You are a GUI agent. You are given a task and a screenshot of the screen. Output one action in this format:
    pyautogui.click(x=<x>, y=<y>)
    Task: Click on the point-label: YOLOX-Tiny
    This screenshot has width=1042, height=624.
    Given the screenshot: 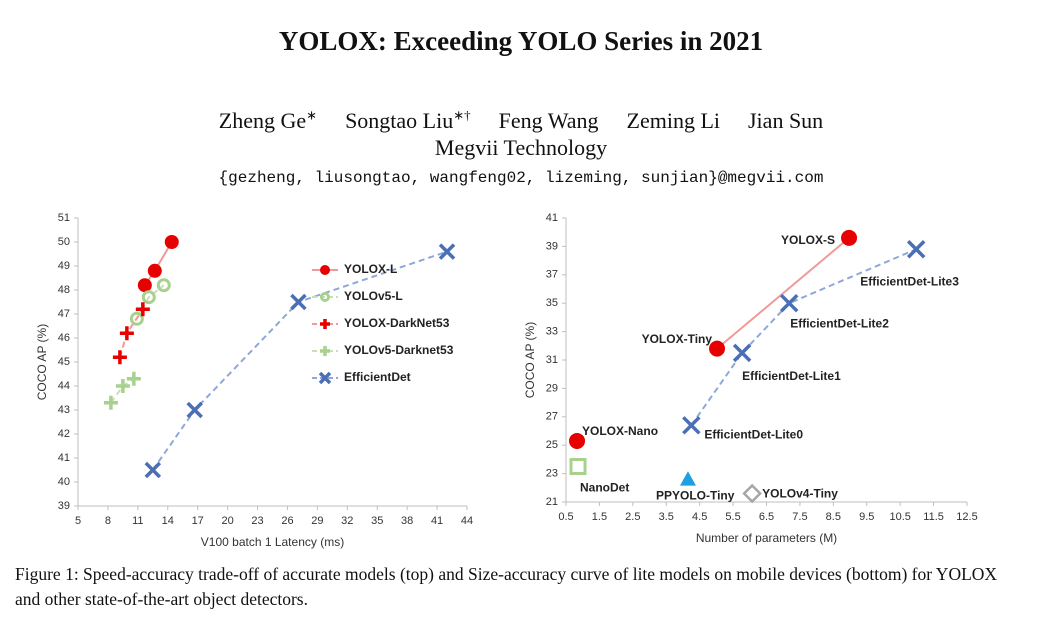 What is the action you would take?
    pyautogui.click(x=677, y=339)
    